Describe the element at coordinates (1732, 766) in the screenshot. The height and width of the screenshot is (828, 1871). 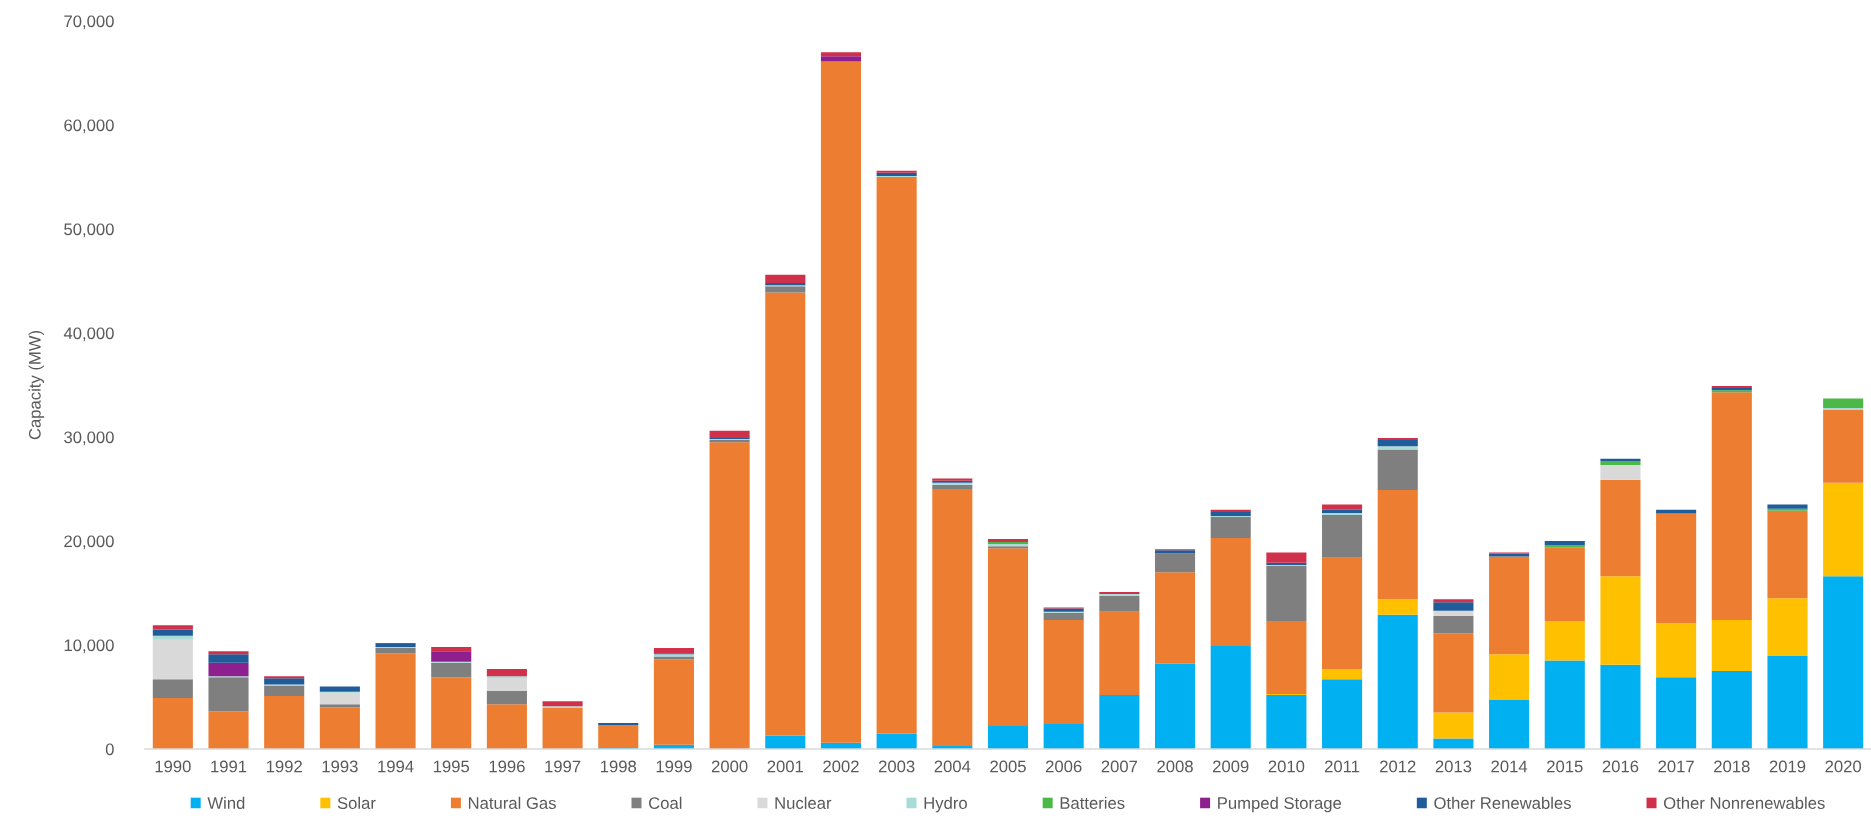
I see `x-tick-label: 2018` at that location.